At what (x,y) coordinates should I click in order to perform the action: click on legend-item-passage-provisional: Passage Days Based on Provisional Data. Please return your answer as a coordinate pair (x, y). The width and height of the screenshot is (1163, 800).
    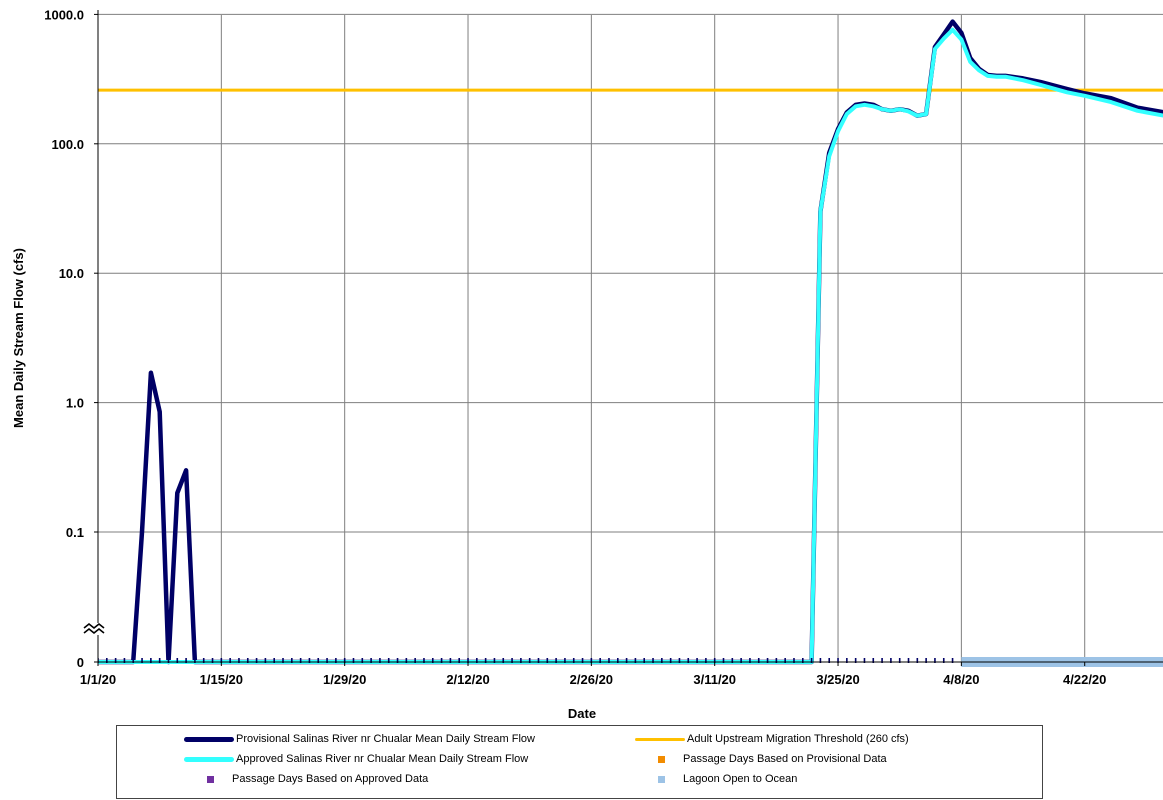
    Looking at the image, I should click on (761, 759).